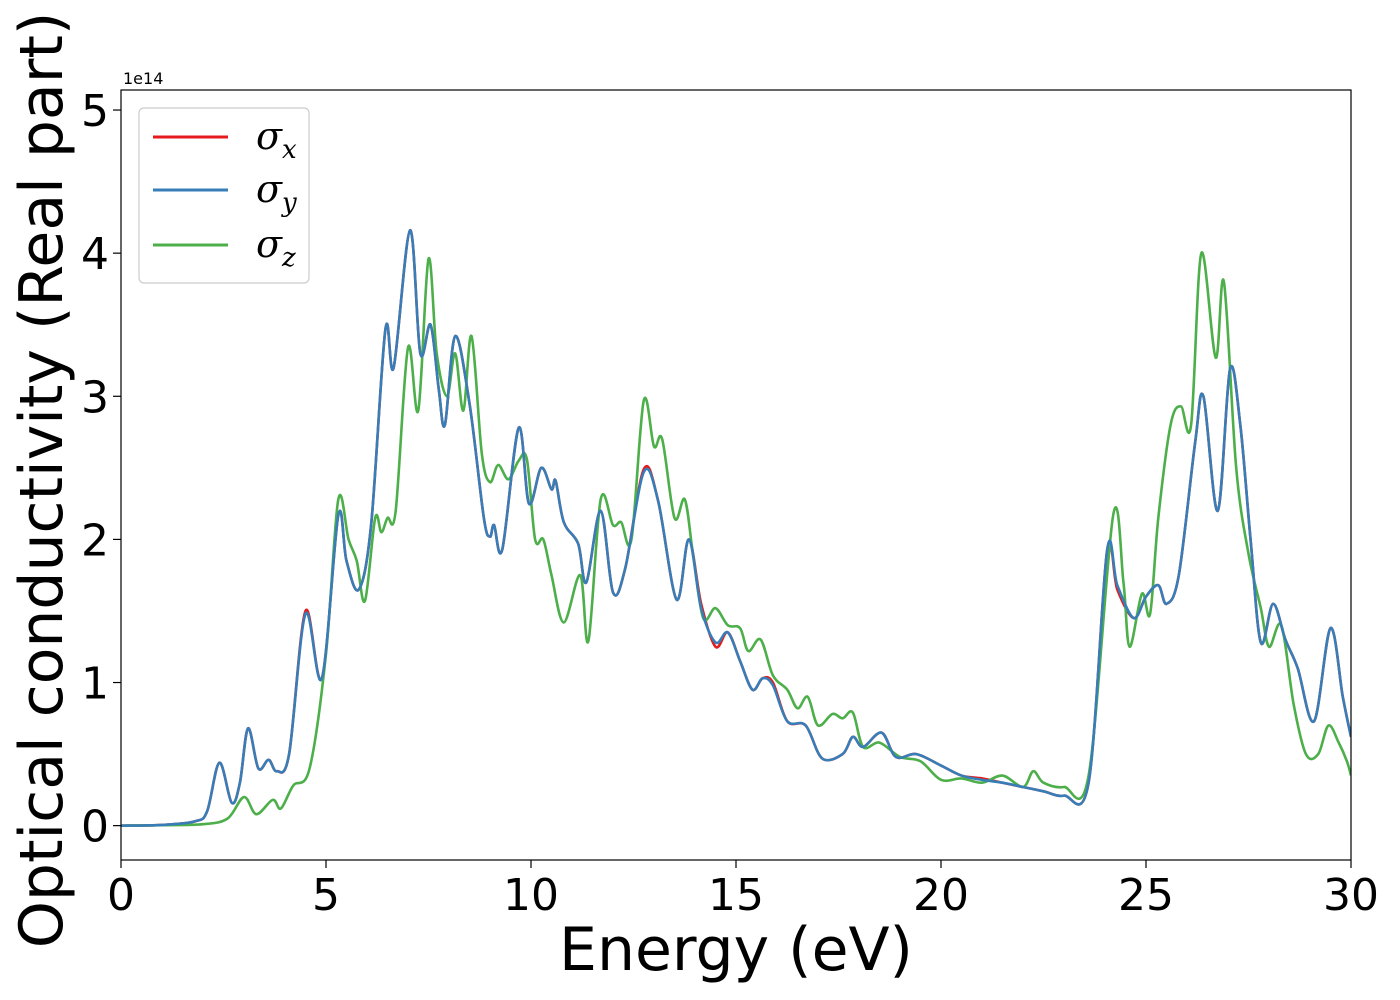 This screenshot has width=1400, height=1000. What do you see at coordinates (95, 827) in the screenshot?
I see `y-tick-label: 0` at bounding box center [95, 827].